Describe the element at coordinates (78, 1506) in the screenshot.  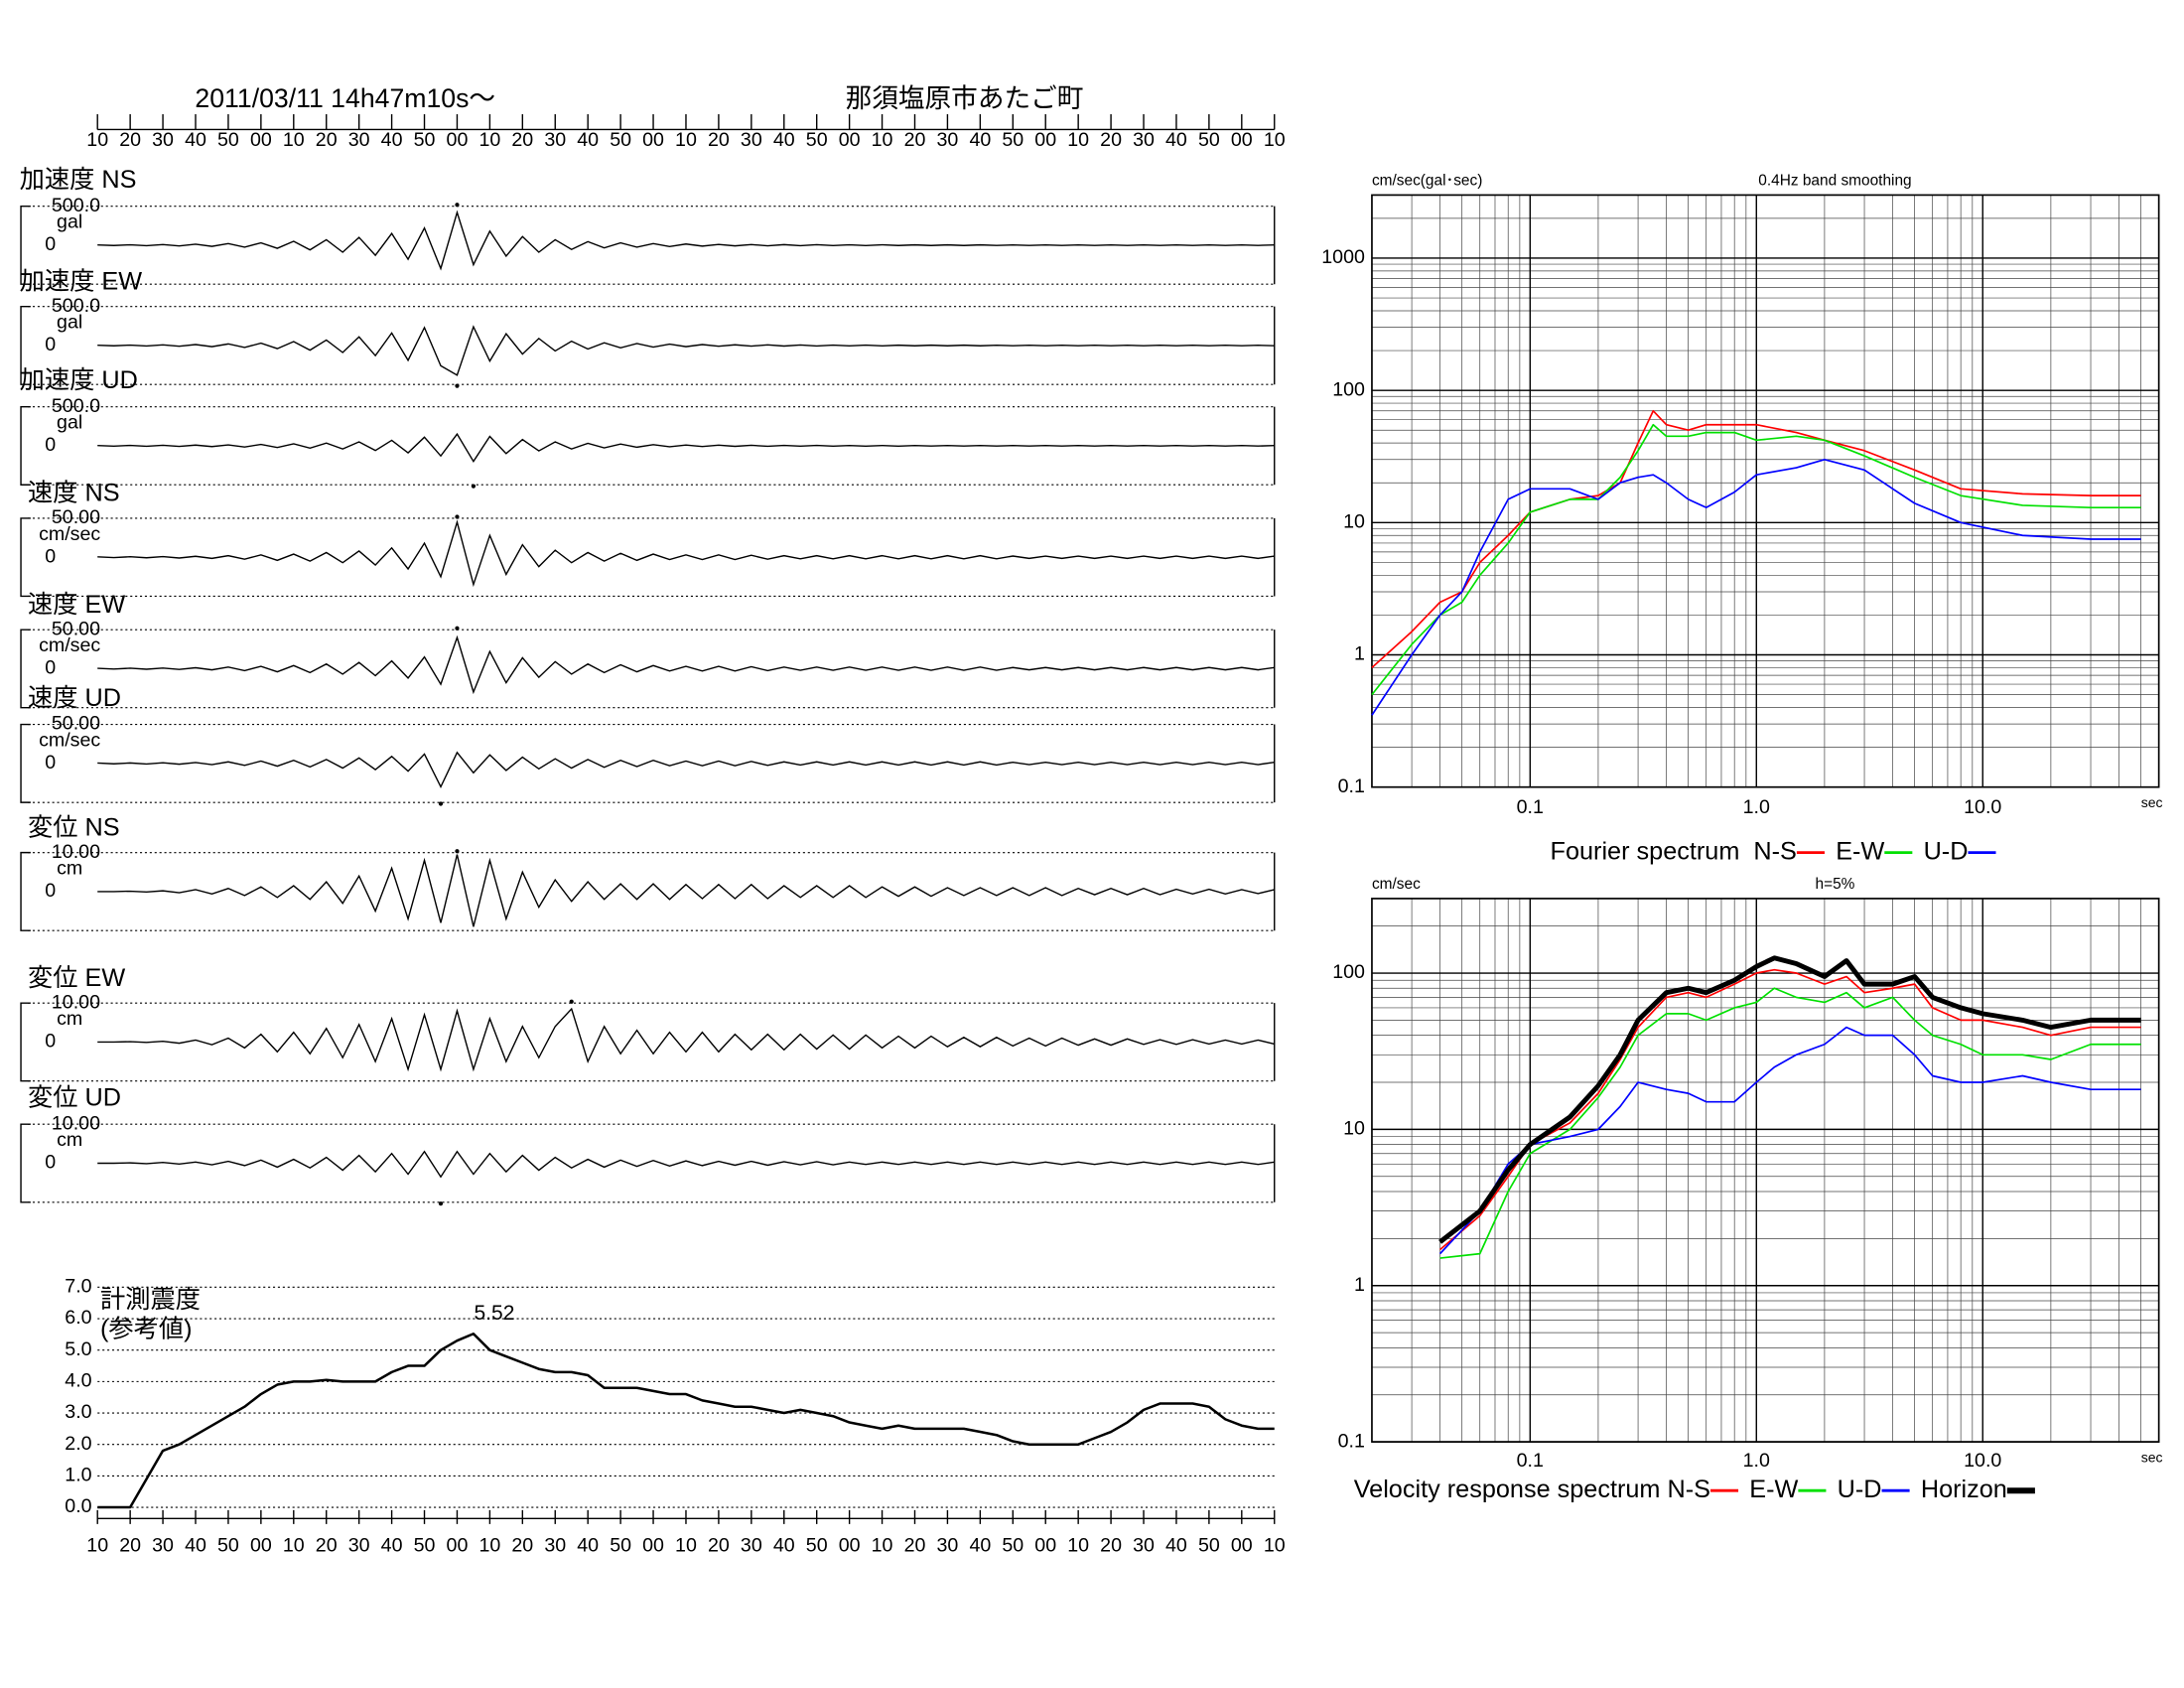
I see `y-tick-label: 0.0` at that location.